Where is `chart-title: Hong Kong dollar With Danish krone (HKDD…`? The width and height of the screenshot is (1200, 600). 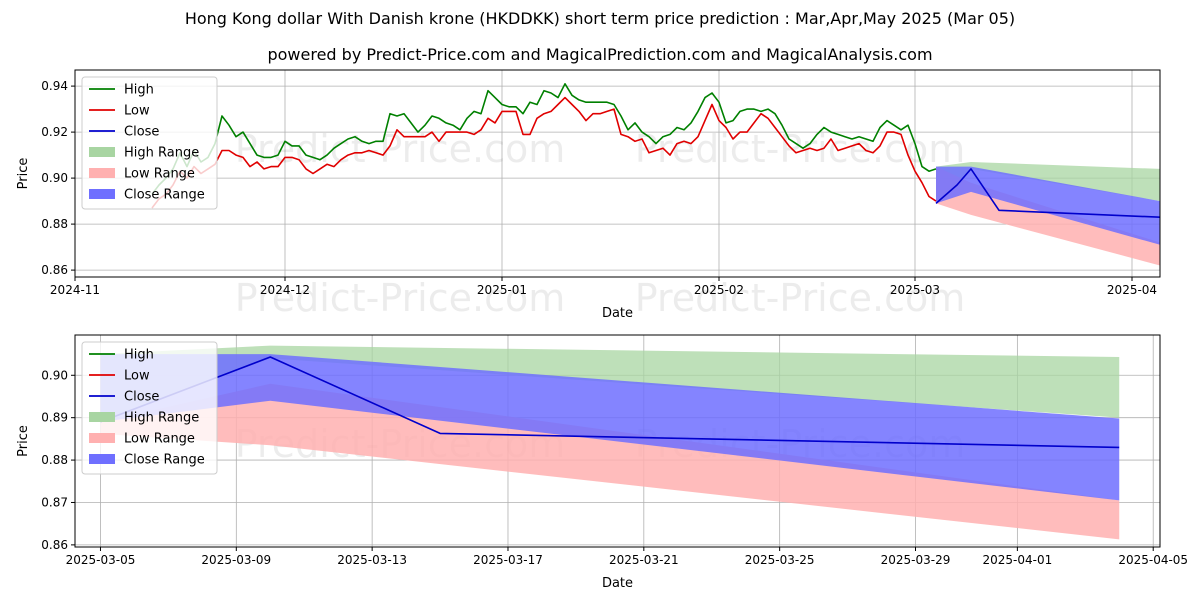
chart-title: Hong Kong dollar With Danish krone (HKDD… is located at coordinates (600, 18).